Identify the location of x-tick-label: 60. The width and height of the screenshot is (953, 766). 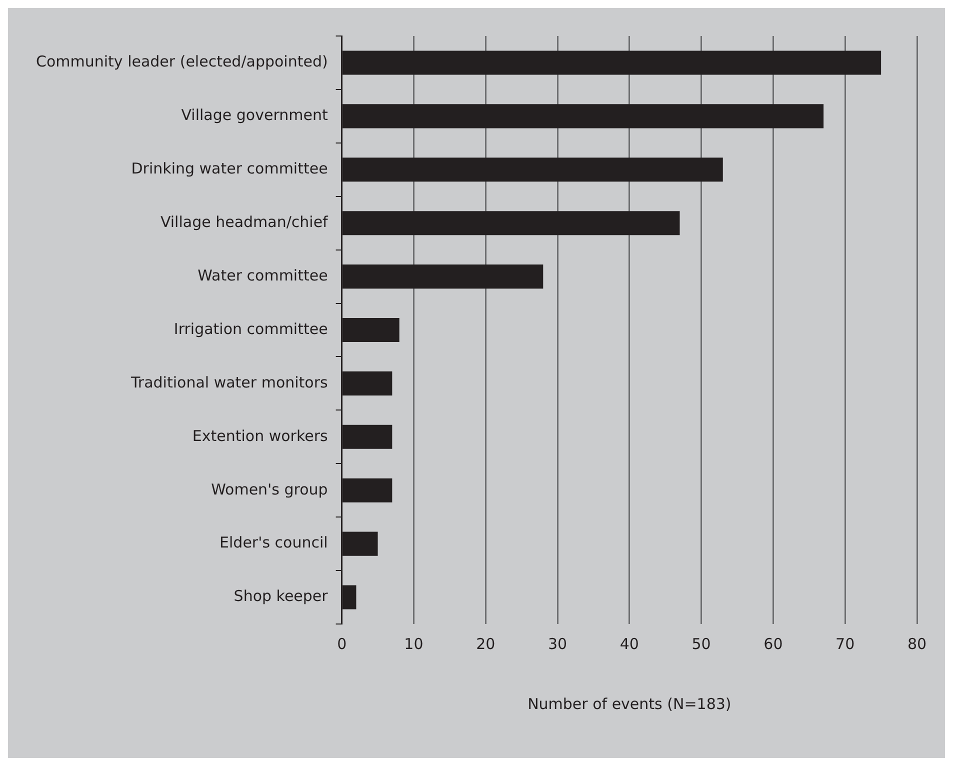
(773, 643).